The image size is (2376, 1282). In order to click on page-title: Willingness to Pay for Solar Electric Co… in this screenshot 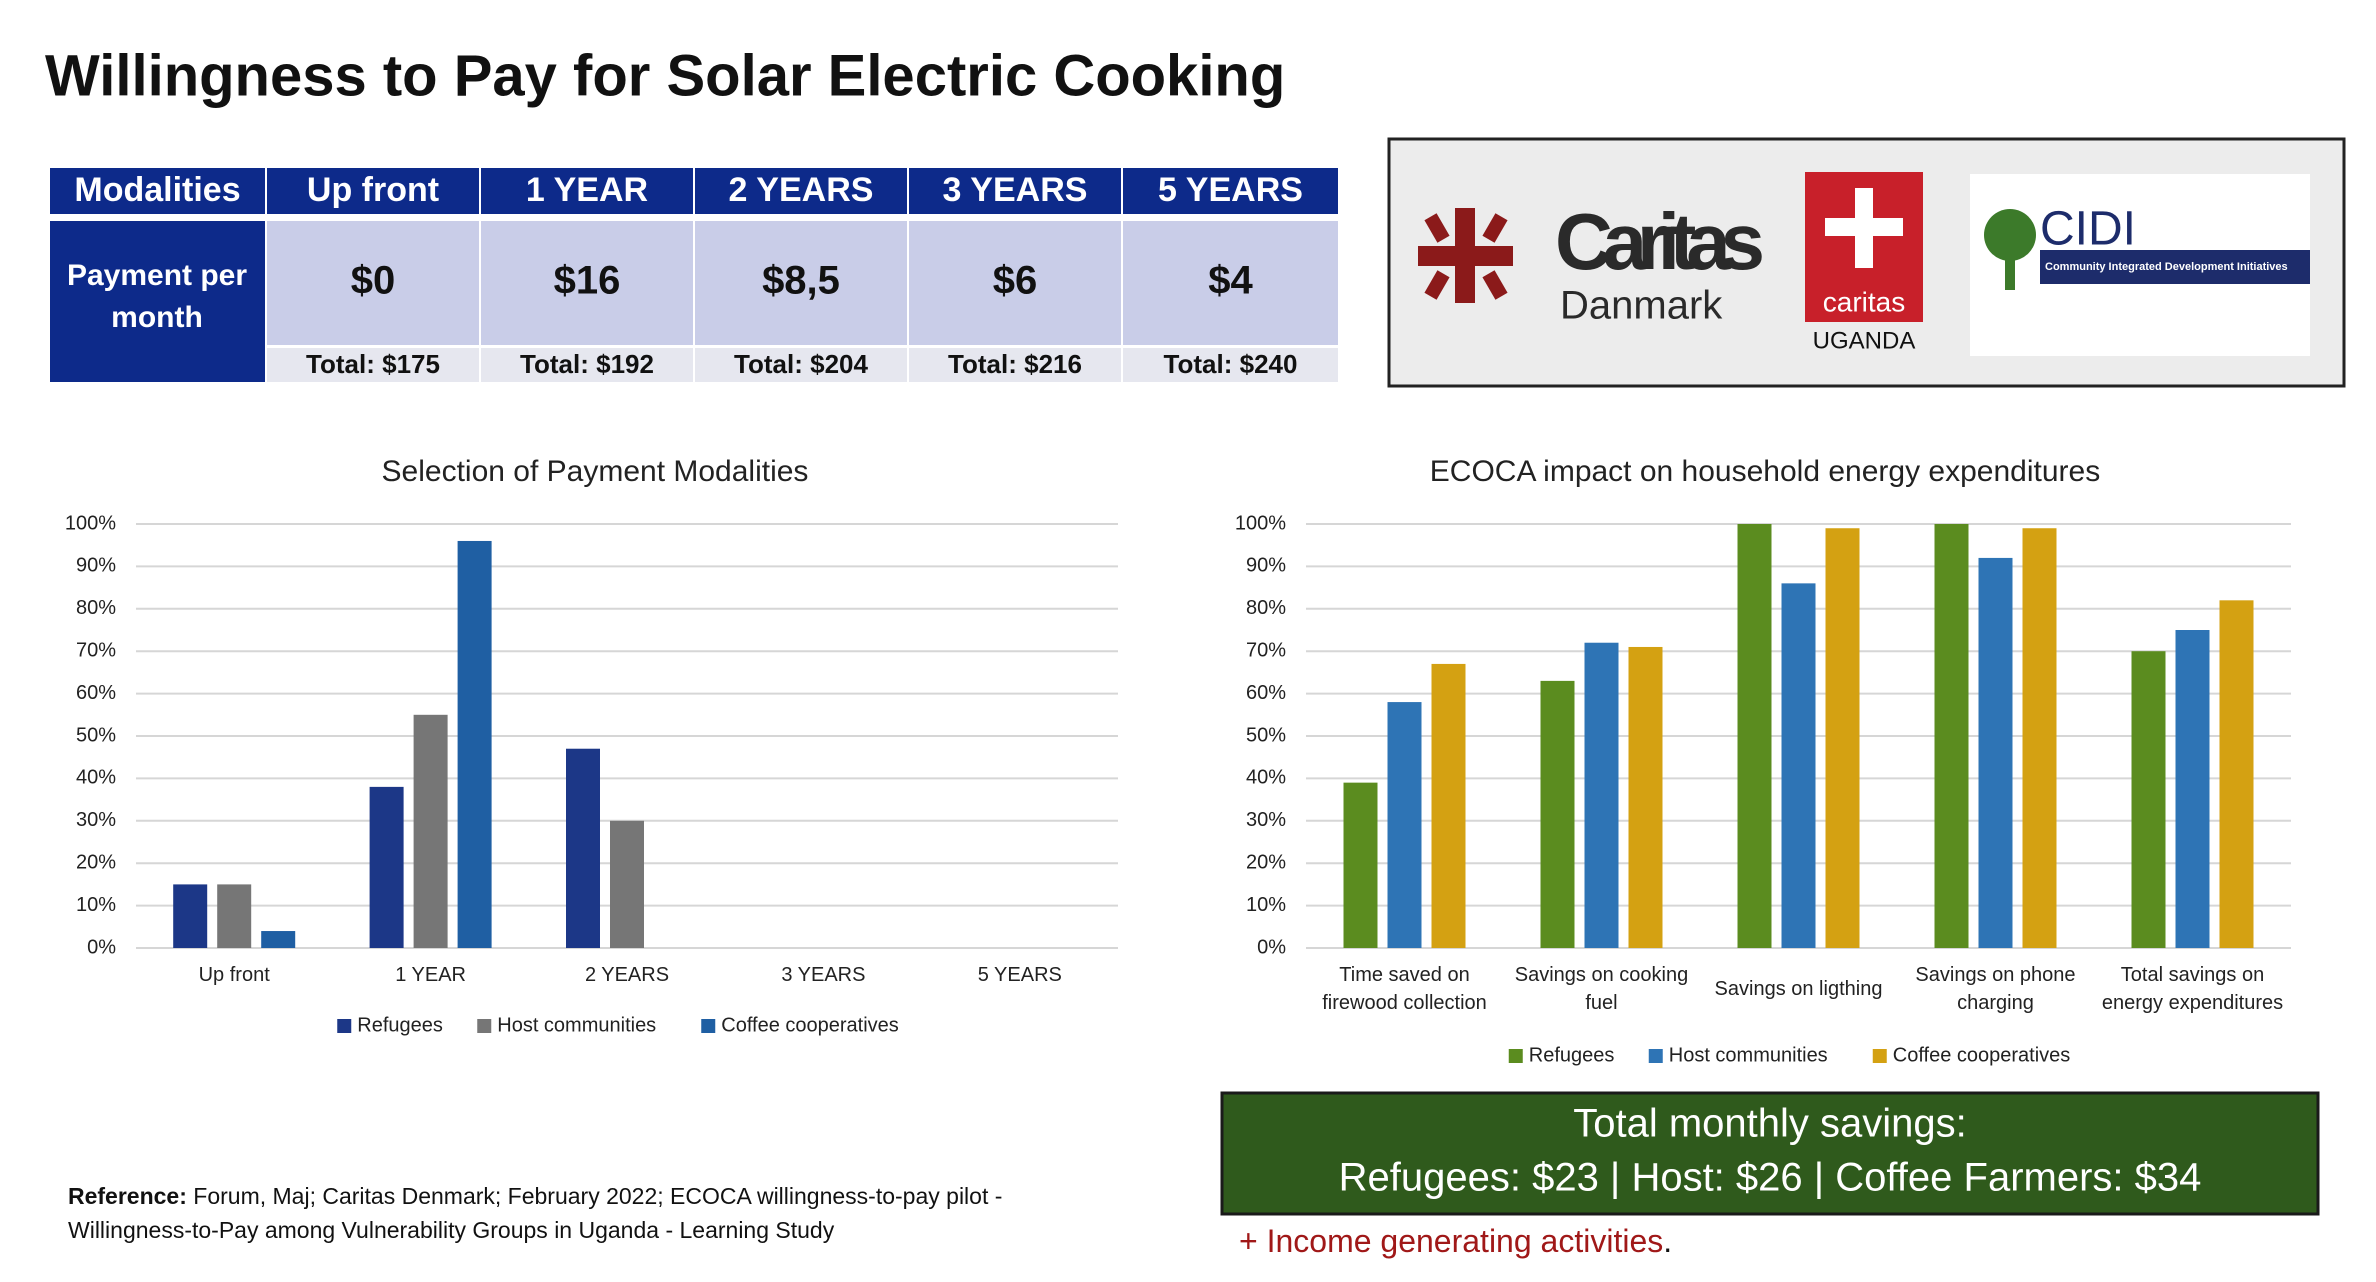, I will do `click(665, 75)`.